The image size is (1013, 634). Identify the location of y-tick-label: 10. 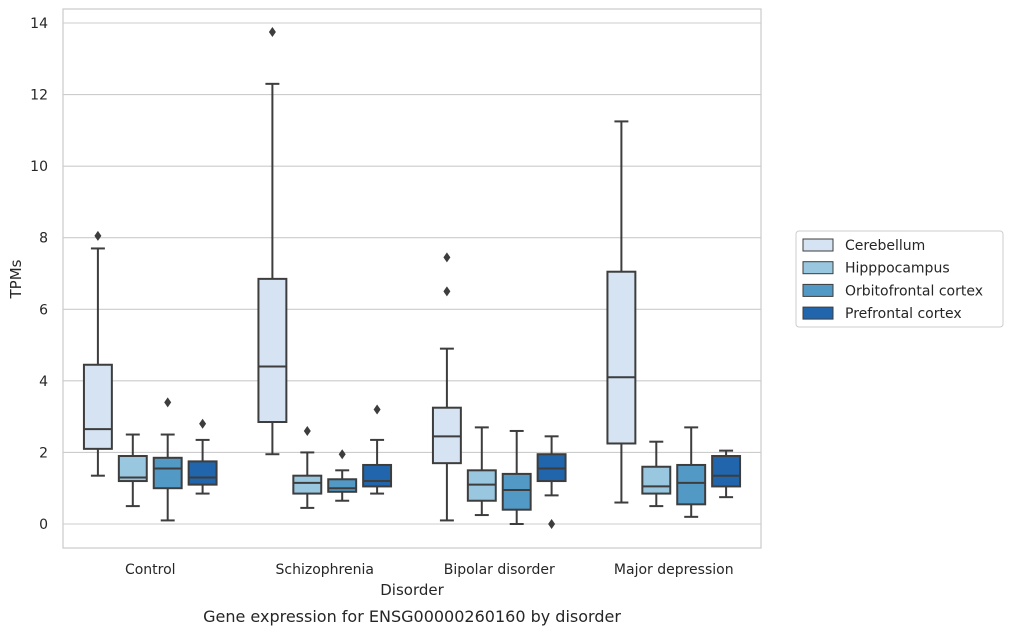
(39, 167).